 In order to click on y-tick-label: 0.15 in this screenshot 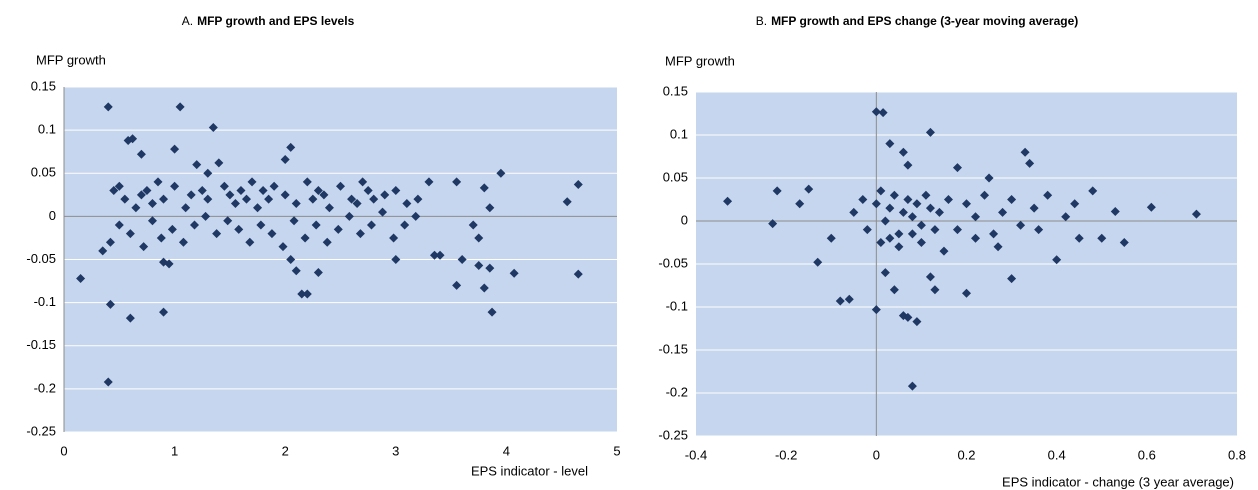, I will do `click(43, 85)`.